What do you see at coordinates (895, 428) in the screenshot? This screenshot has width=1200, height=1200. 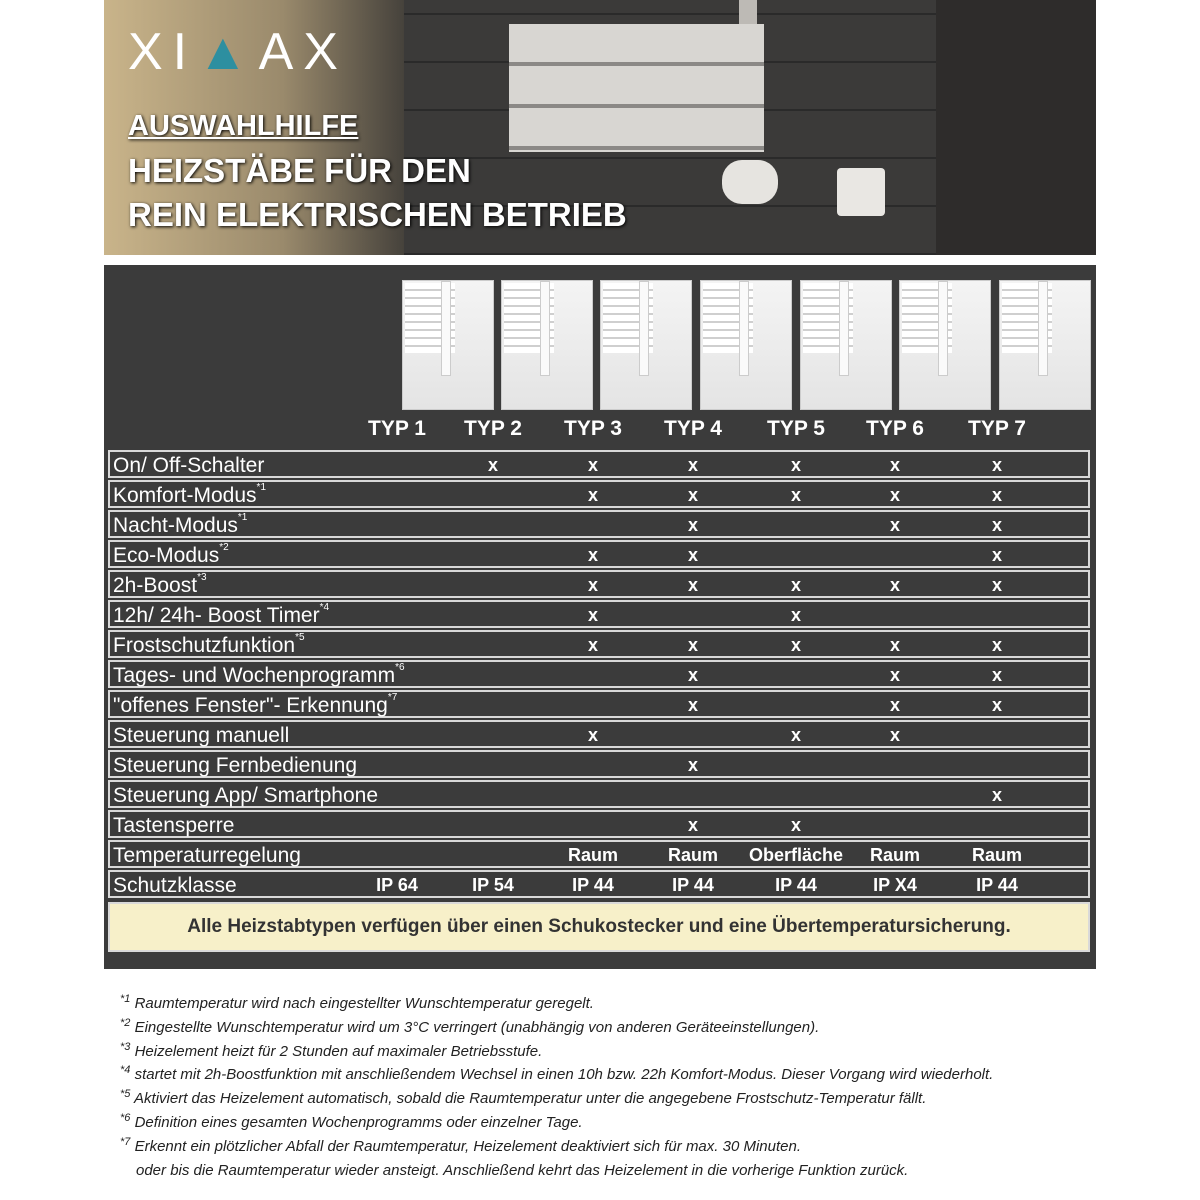 I see `type-header: TYP 6` at bounding box center [895, 428].